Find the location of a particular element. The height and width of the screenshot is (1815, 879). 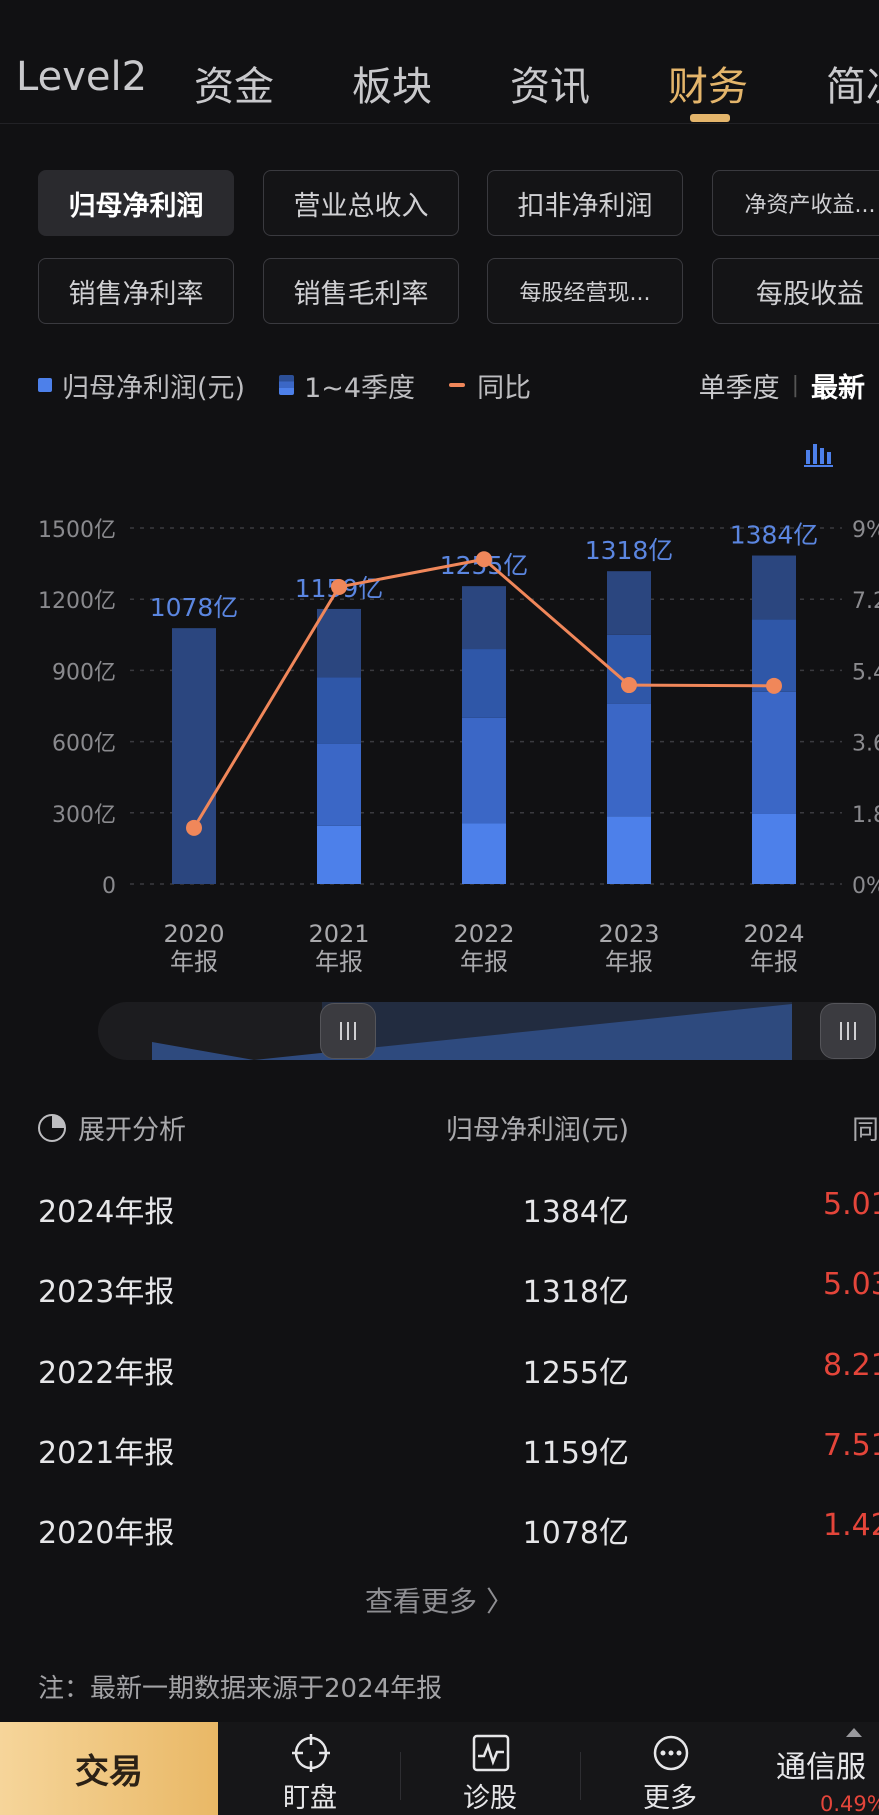

chart-legend: 归母净利润(元) 1~4季度 同比 is located at coordinates (301, 385).